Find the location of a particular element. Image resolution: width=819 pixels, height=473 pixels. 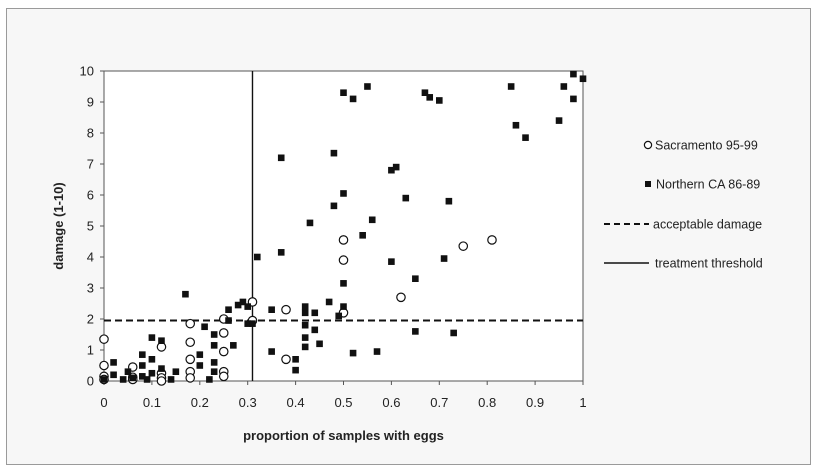

x-tick-label: 0.6 is located at coordinates (391, 402).